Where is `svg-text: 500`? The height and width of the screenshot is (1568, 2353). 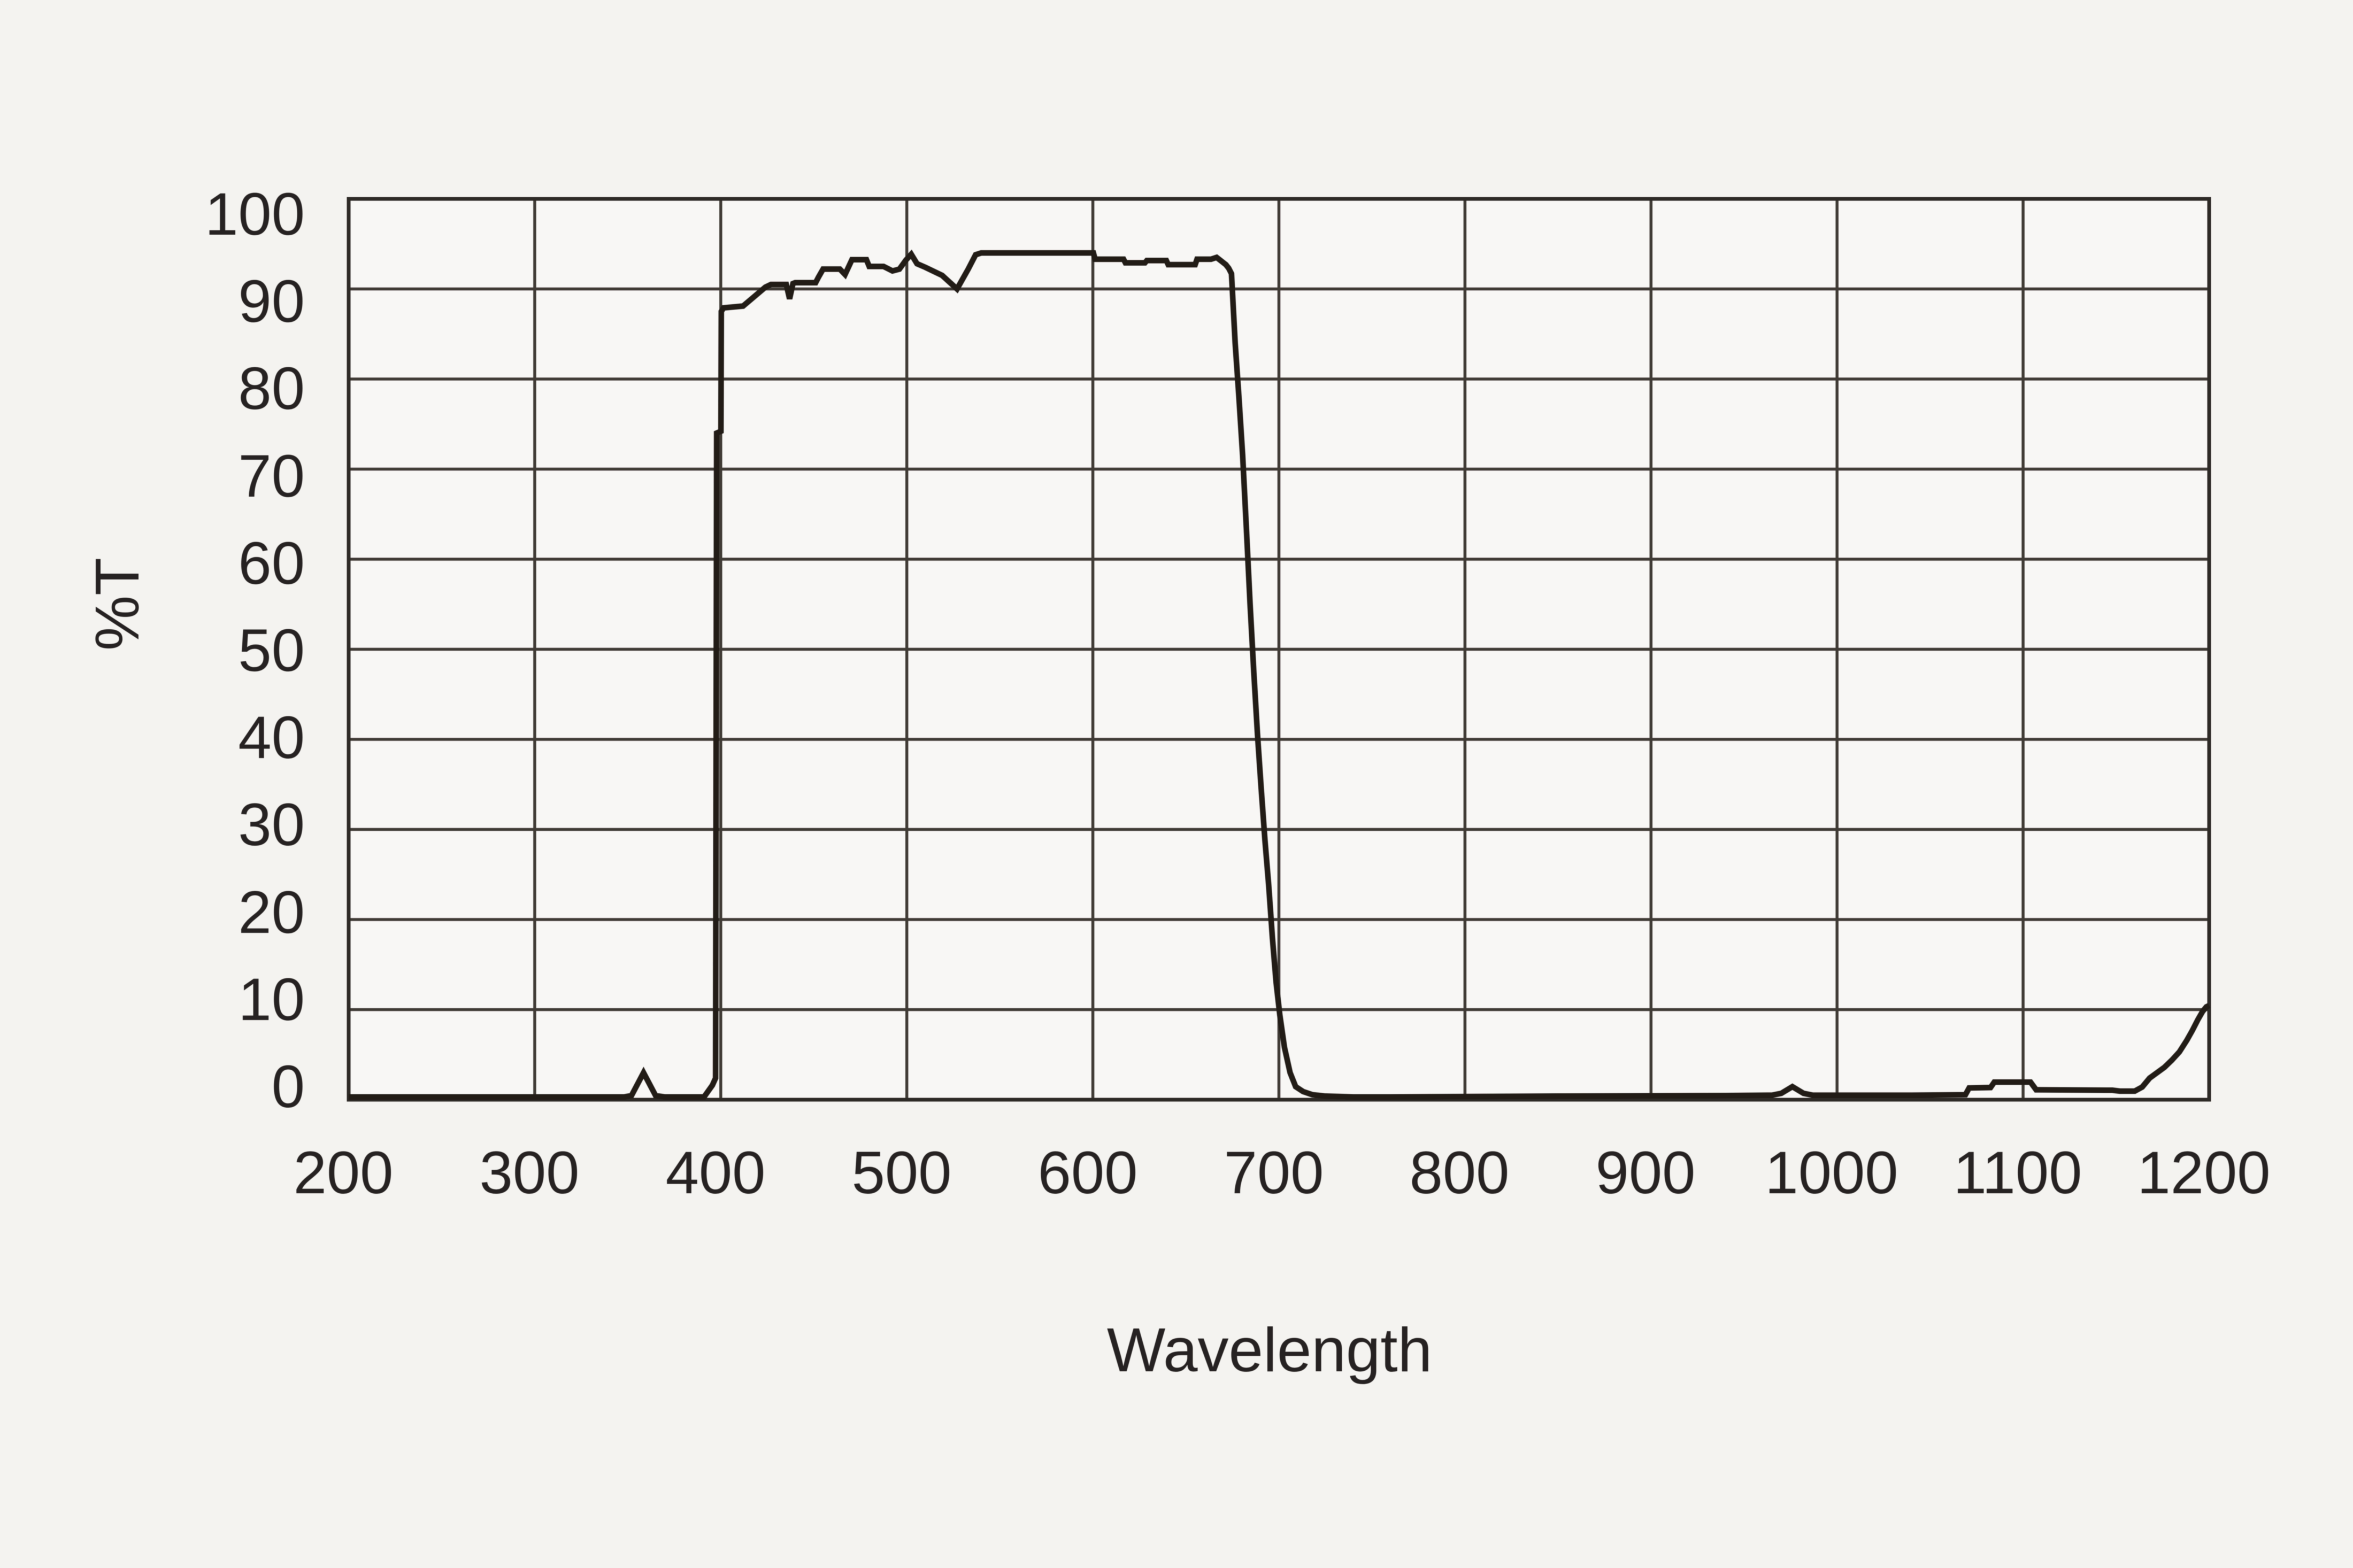 svg-text: 500 is located at coordinates (902, 1172).